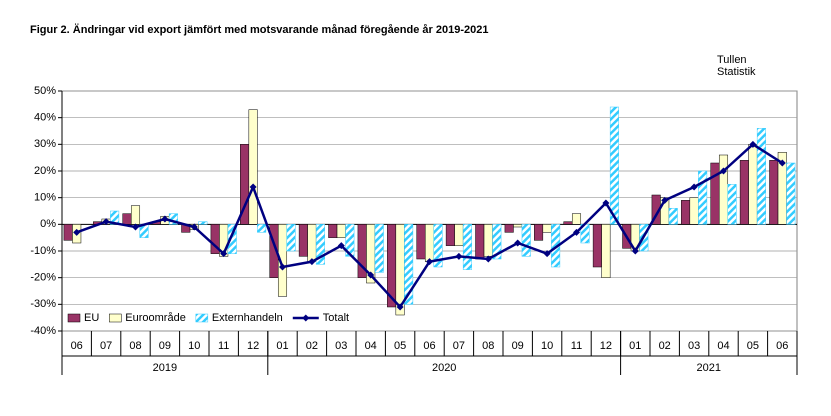  What do you see at coordinates (306, 318) in the screenshot?
I see `legend-marker` at bounding box center [306, 318].